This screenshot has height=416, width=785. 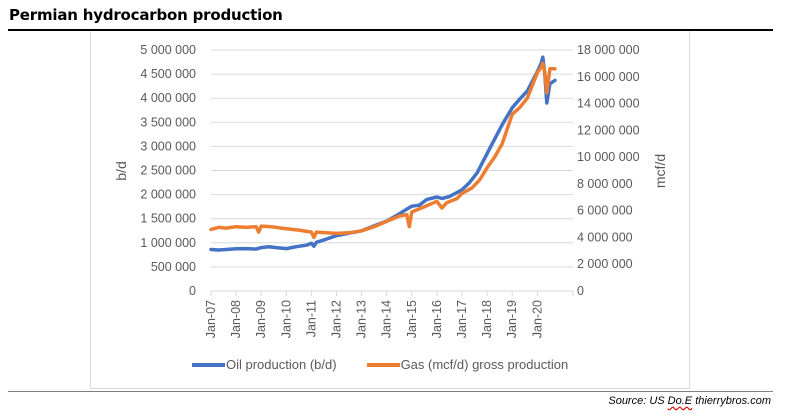 What do you see at coordinates (121, 170) in the screenshot?
I see `left-axis-label: b/d` at bounding box center [121, 170].